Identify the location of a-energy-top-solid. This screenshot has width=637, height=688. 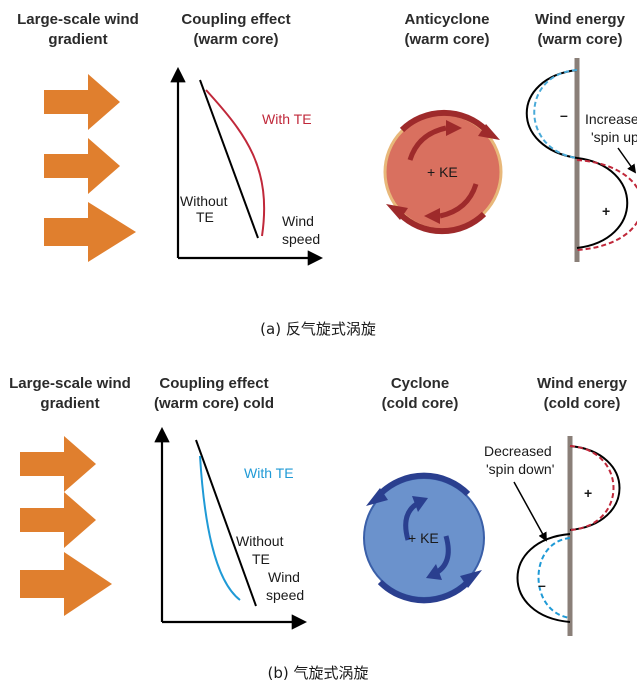
(551, 114).